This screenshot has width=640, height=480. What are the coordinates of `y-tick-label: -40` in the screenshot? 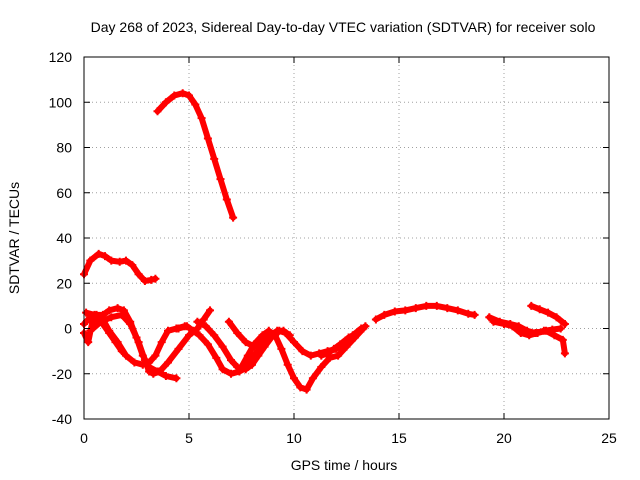 It's located at (62, 419).